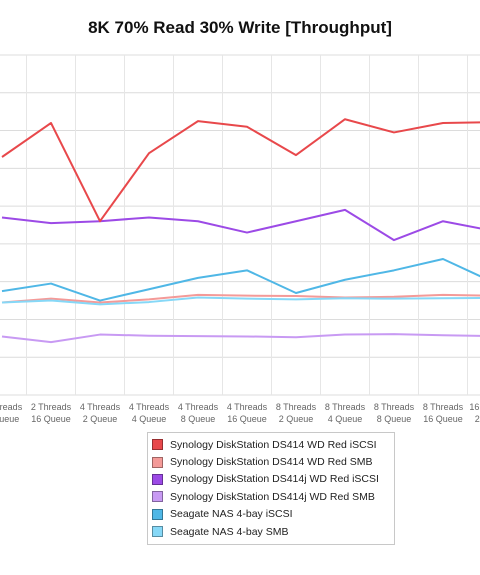 The width and height of the screenshot is (480, 575). What do you see at coordinates (149, 413) in the screenshot?
I see `x-tick-label: 4 Threads 4 Queue` at bounding box center [149, 413].